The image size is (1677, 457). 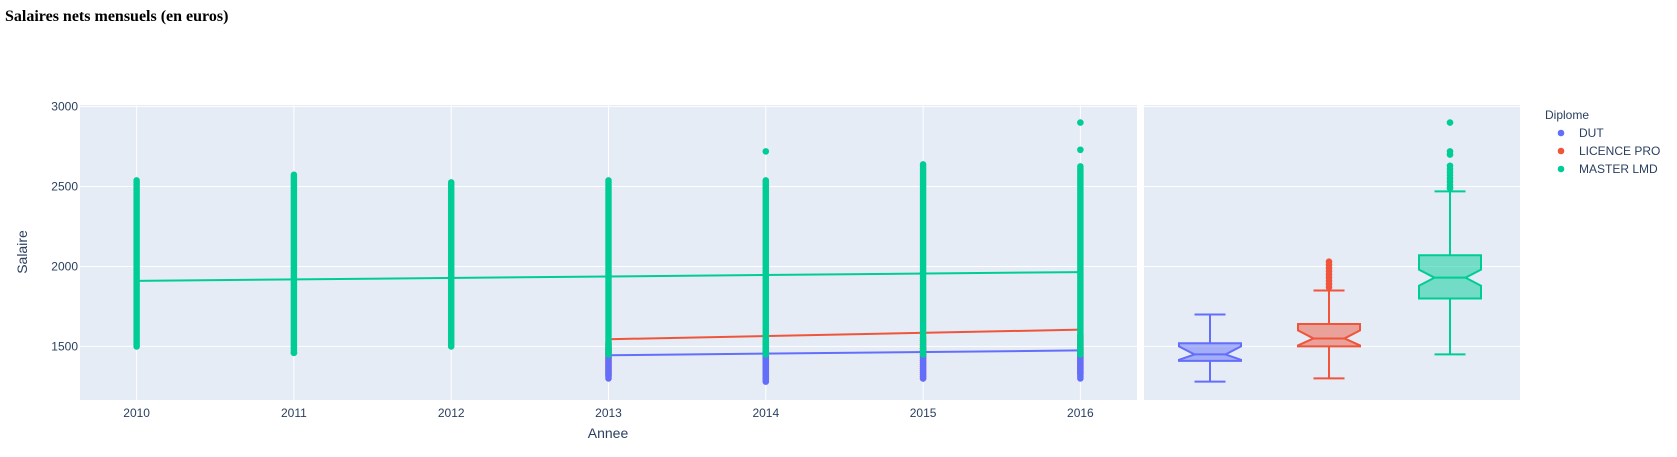 What do you see at coordinates (844, 334) in the screenshot?
I see `trendline-licence-pro` at bounding box center [844, 334].